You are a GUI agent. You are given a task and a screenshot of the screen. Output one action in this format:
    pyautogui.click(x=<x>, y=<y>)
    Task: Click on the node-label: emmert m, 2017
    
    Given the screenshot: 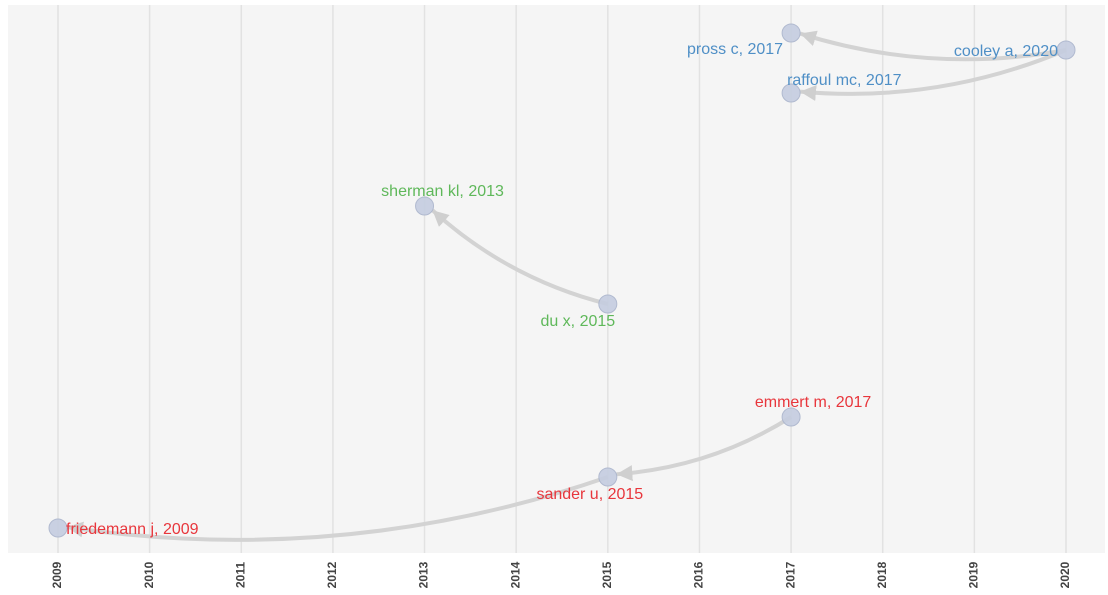 What is the action you would take?
    pyautogui.click(x=813, y=402)
    